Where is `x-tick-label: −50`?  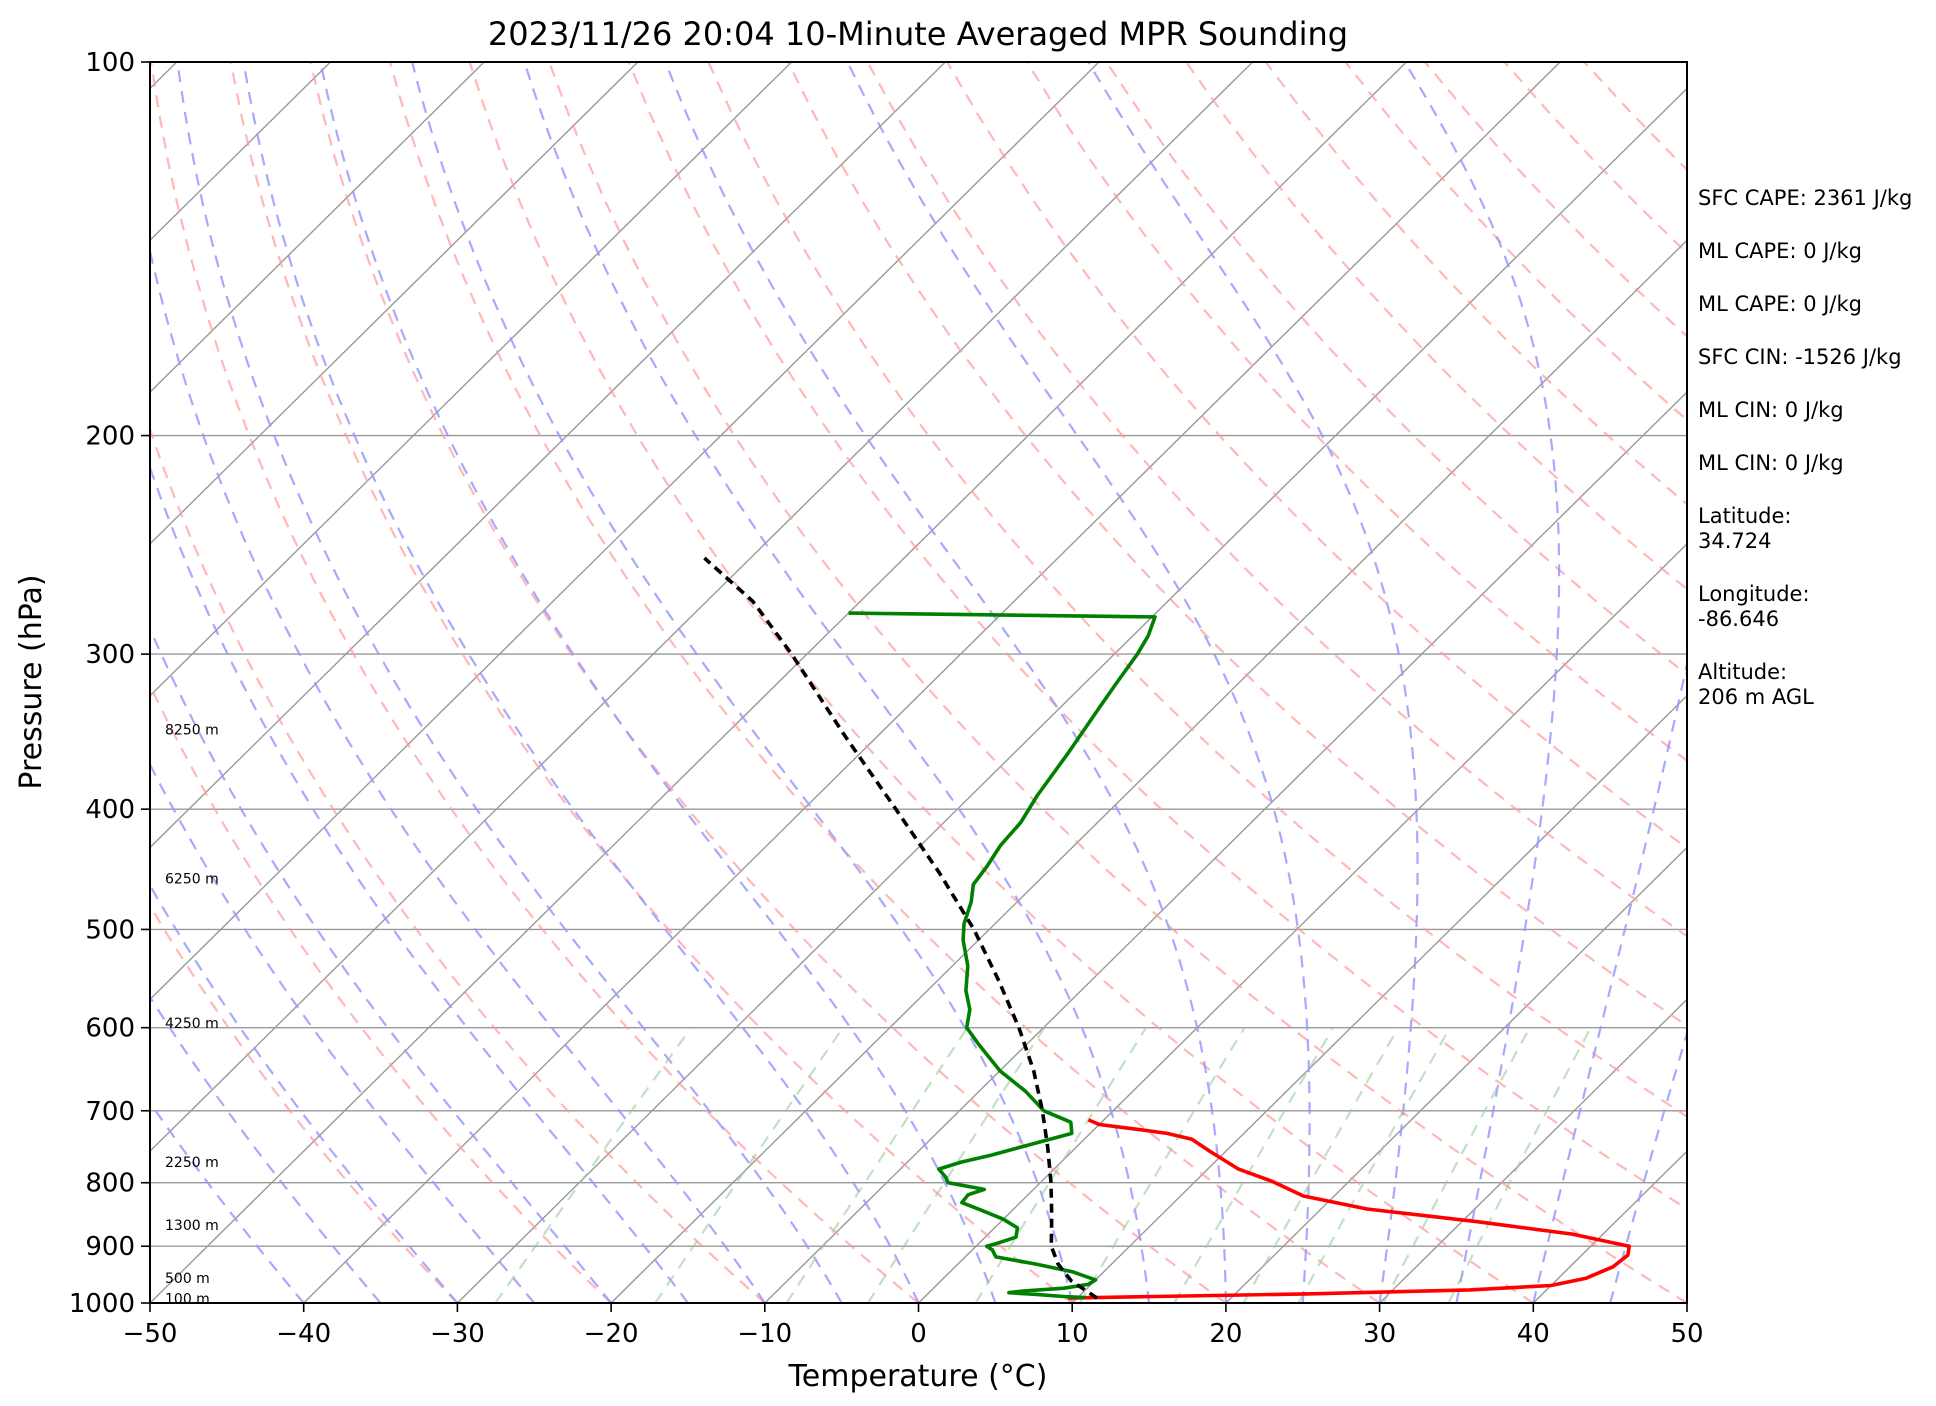
x-tick-label: −50 is located at coordinates (150, 1334).